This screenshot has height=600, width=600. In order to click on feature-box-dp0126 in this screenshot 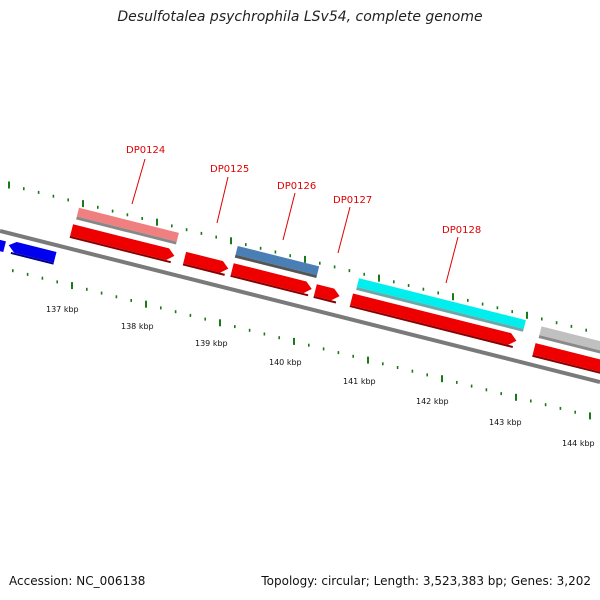, I will do `click(277, 260)`.